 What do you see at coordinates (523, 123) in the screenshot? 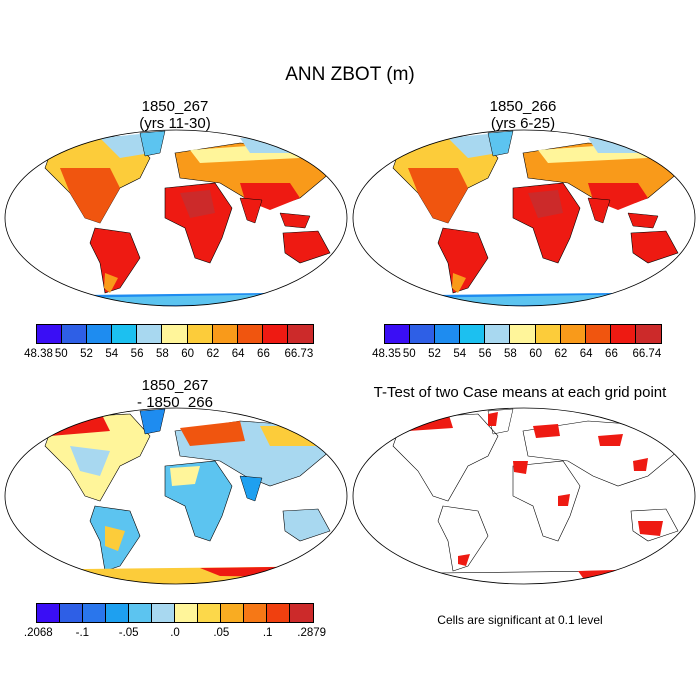
I see `panel-2-title-line2: (yrs 6-25)` at bounding box center [523, 123].